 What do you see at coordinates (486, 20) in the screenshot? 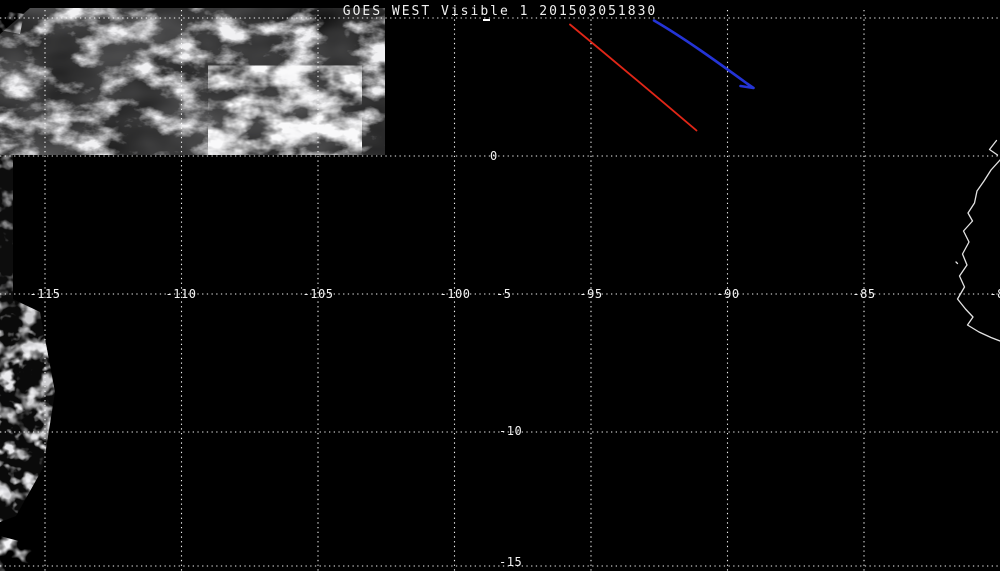
I see `clipped-label-mark` at bounding box center [486, 20].